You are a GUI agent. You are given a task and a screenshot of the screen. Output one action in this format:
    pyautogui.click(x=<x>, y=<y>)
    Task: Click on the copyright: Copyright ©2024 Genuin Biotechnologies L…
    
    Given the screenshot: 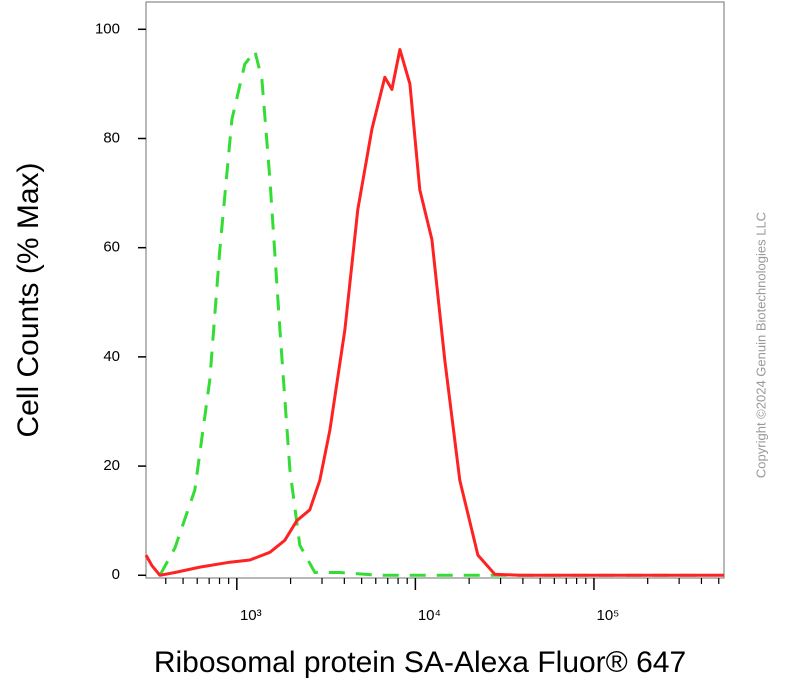 What is the action you would take?
    pyautogui.click(x=760, y=345)
    